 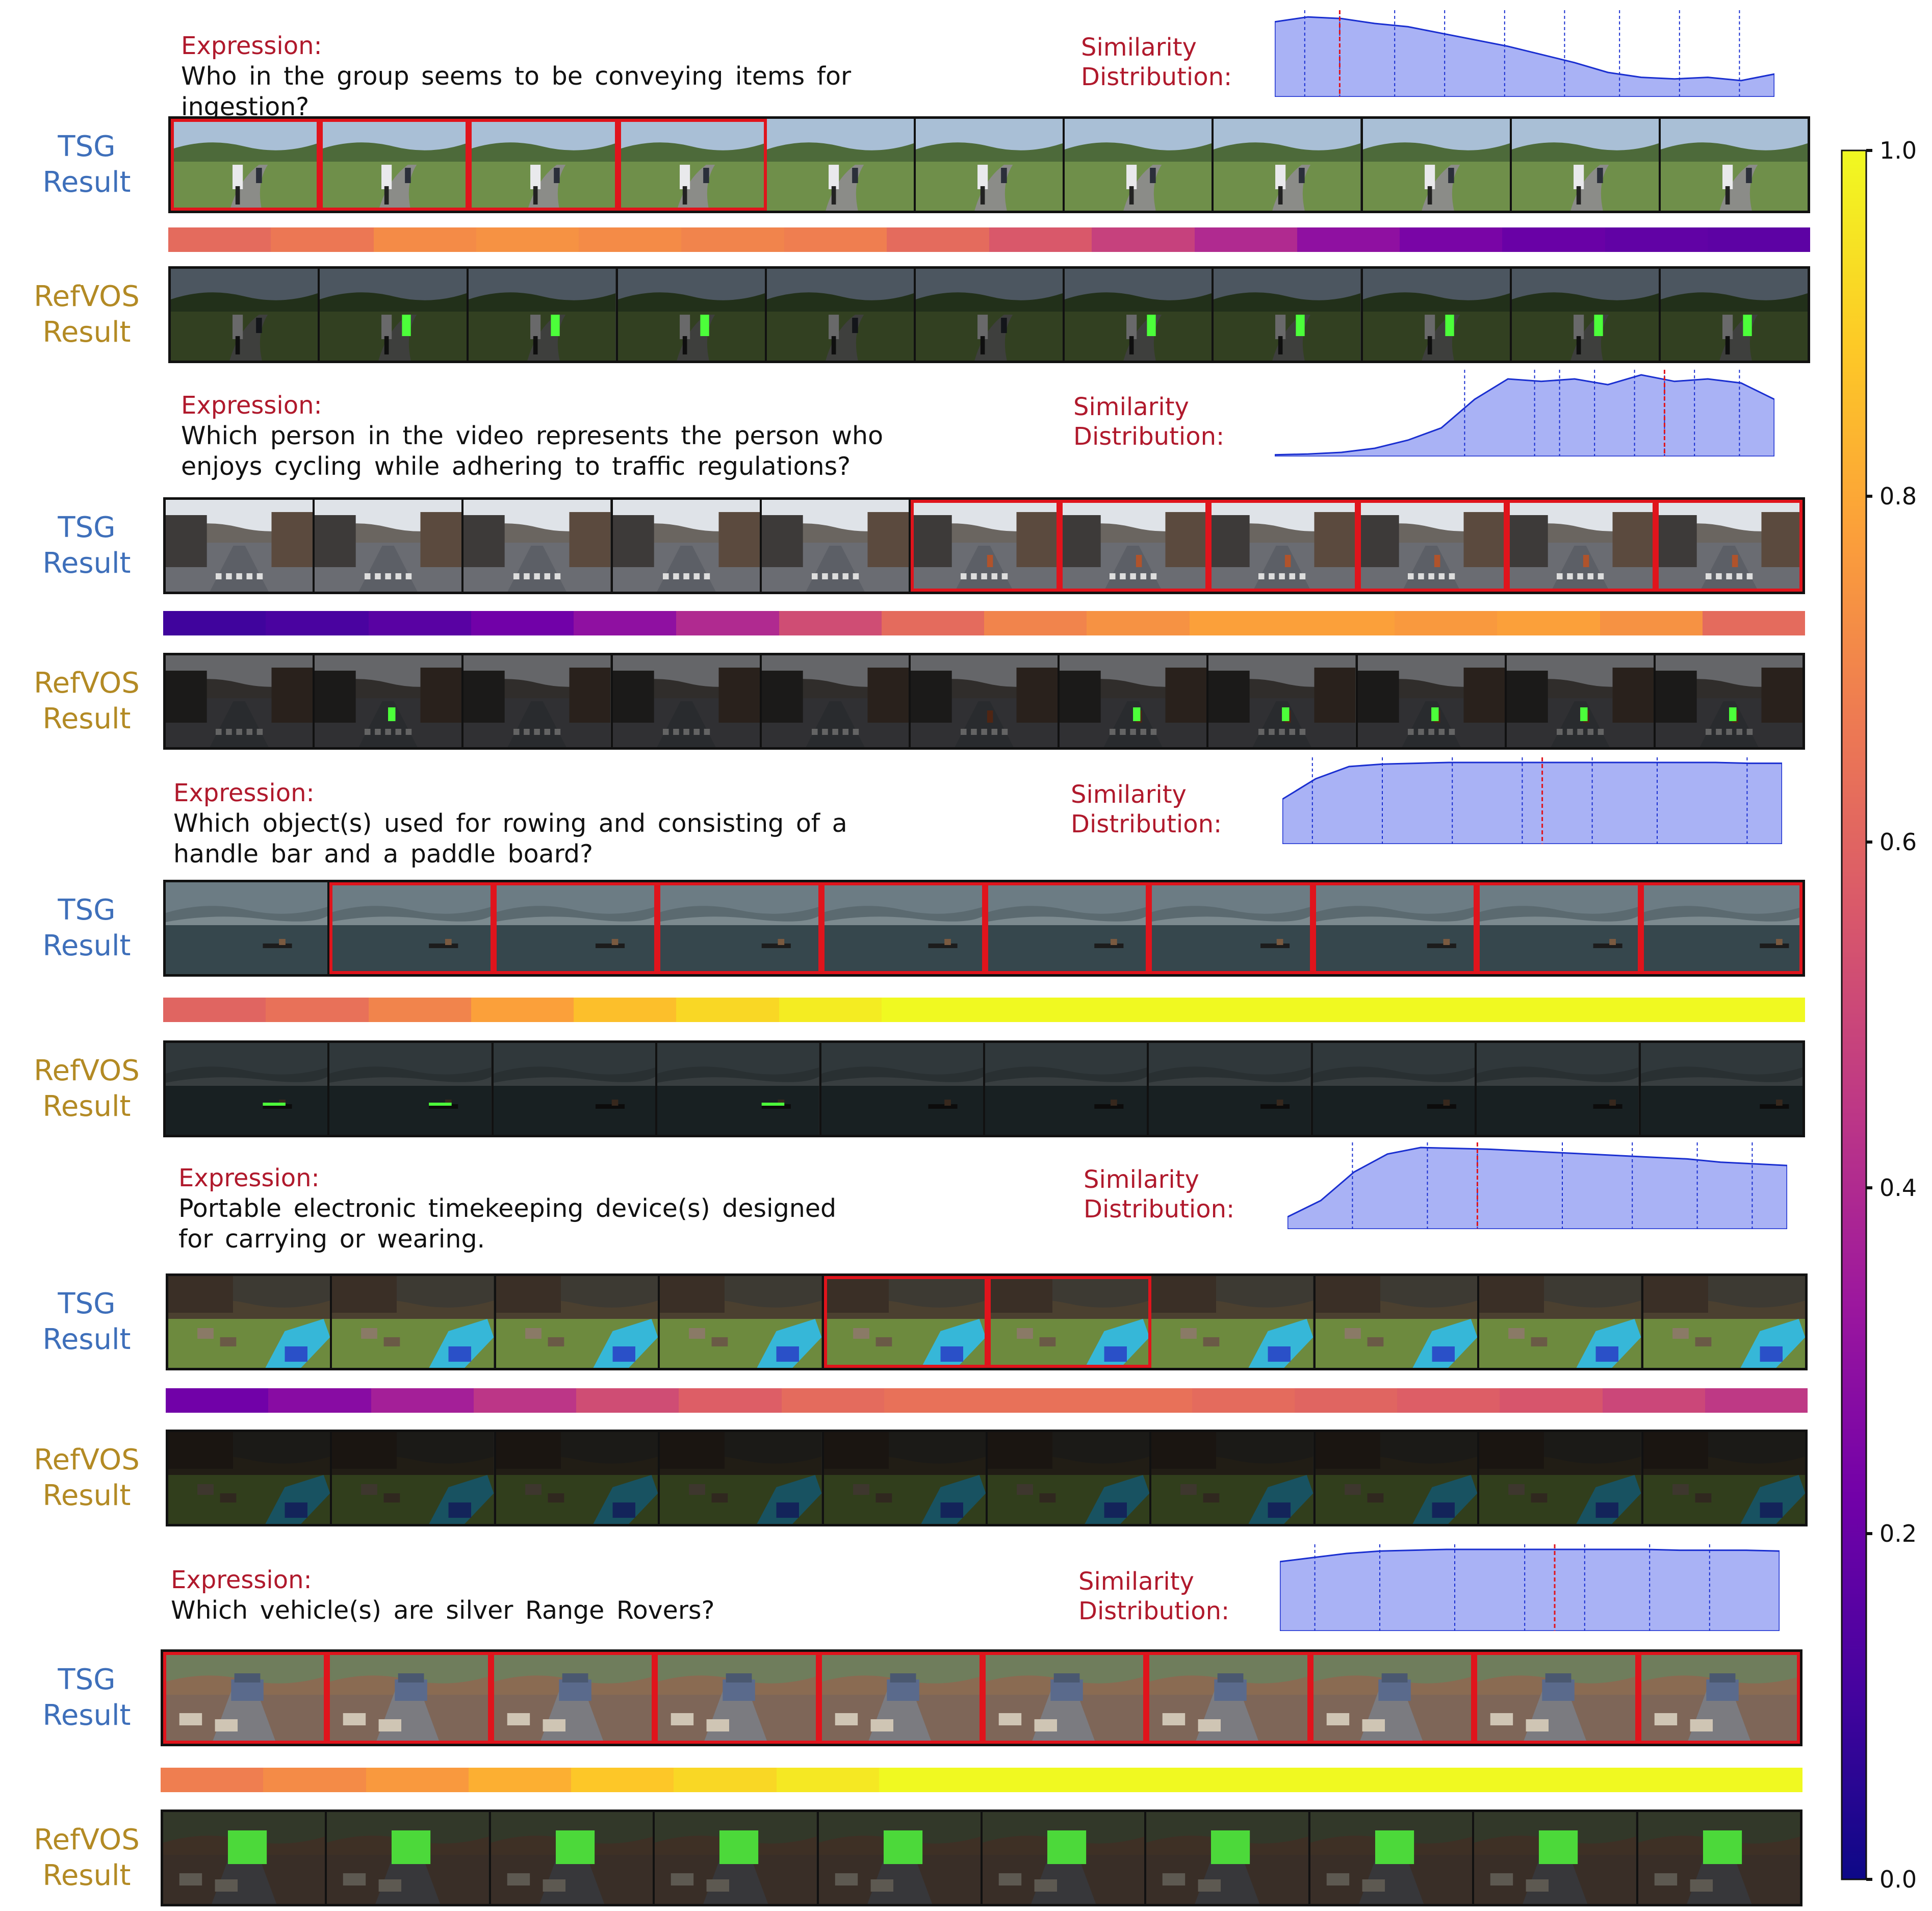 I want to click on colorbar-tick-label: 0.2, so click(x=1898, y=1533).